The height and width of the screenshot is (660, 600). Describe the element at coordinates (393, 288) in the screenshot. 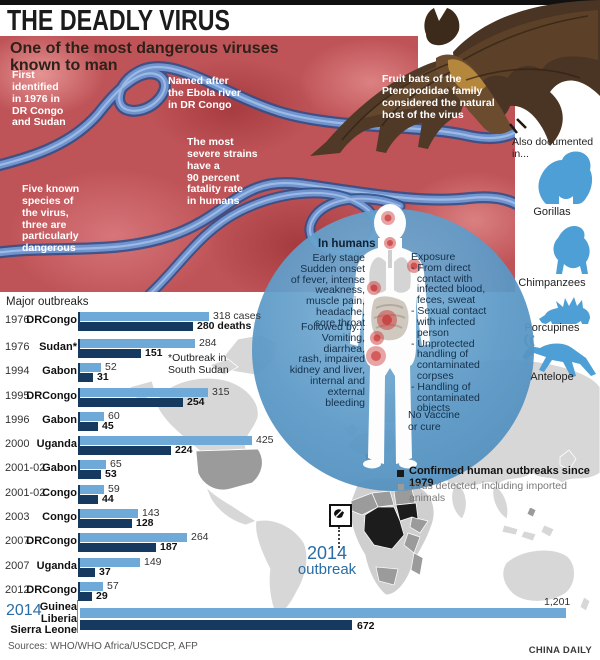

I see `symptom-spots` at that location.